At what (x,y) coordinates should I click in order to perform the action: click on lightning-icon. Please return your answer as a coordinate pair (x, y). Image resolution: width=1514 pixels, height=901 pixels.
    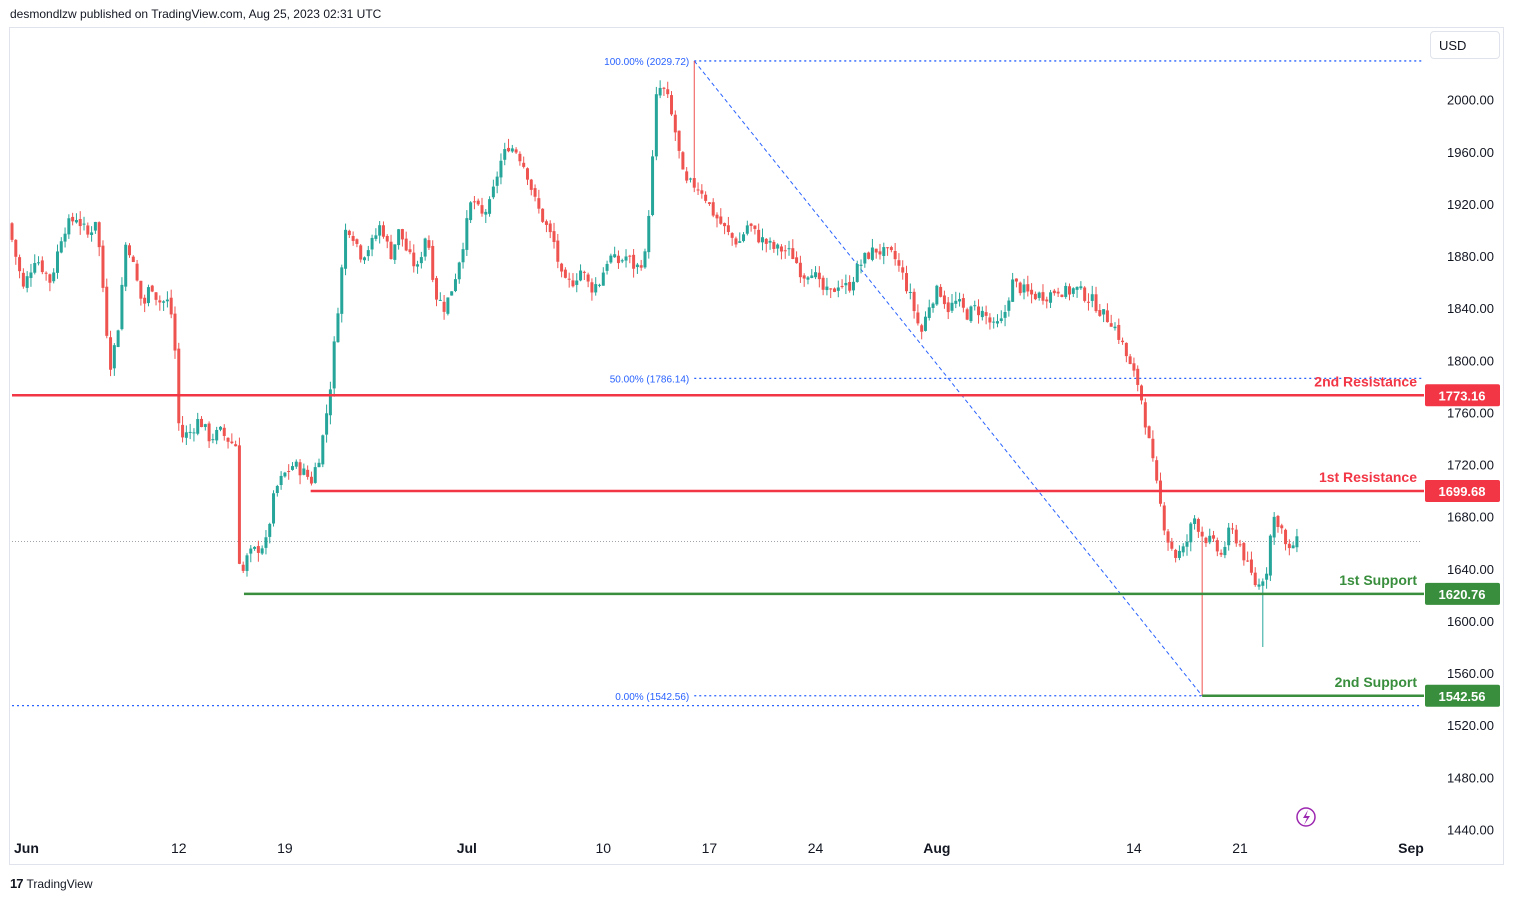
    Looking at the image, I should click on (1306, 817).